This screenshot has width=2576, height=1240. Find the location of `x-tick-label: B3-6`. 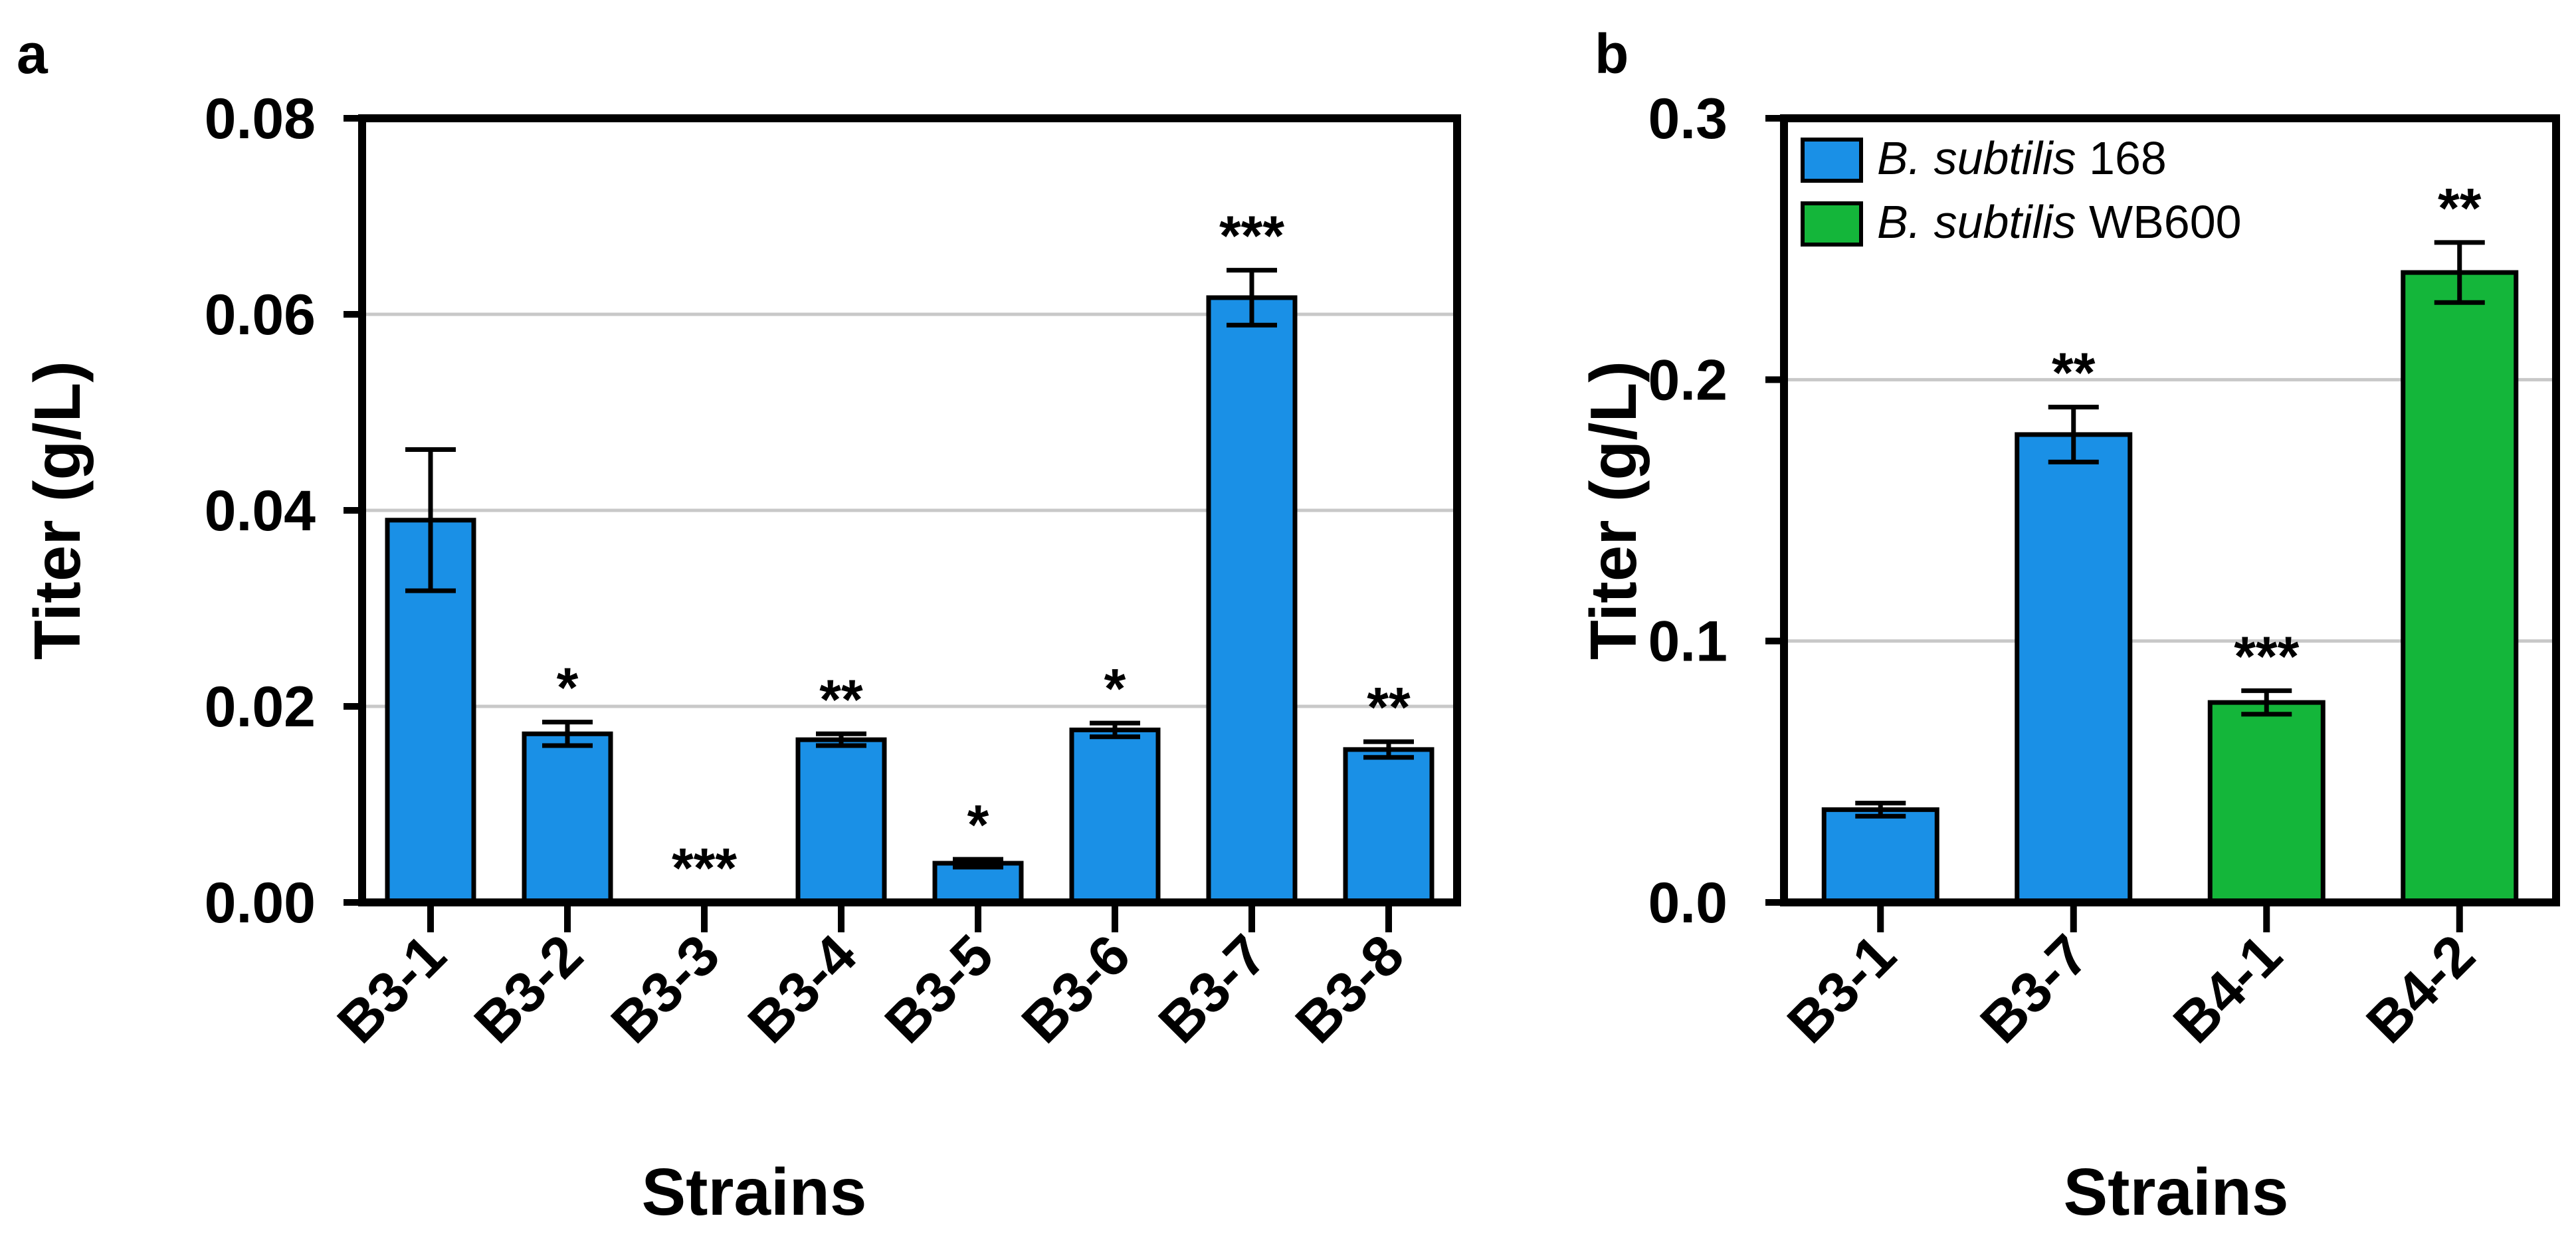

x-tick-label: B3-6 is located at coordinates (1077, 989).